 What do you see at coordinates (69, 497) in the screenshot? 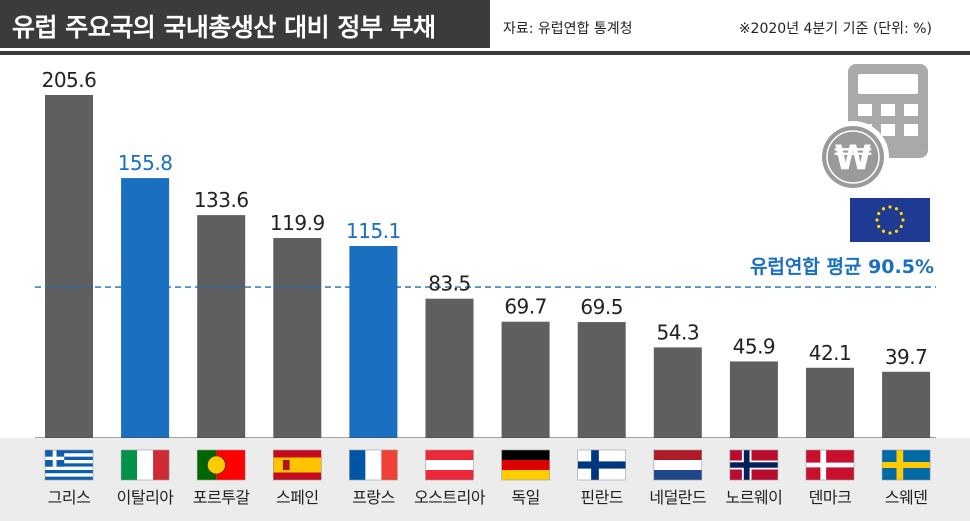
I see `category-label: 그리스` at bounding box center [69, 497].